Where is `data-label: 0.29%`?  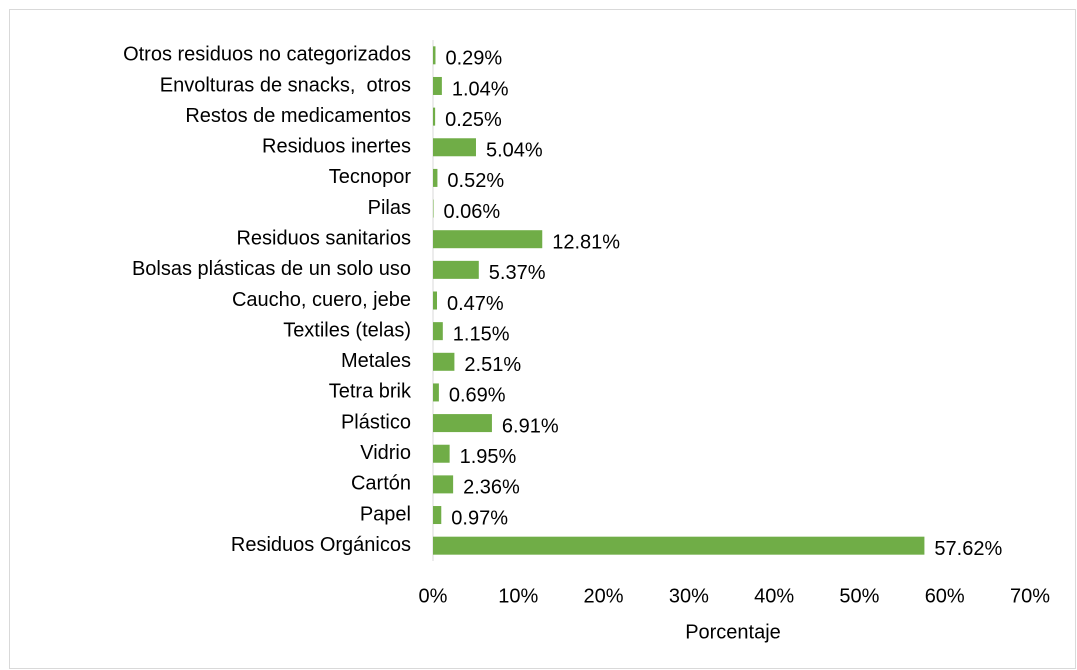
data-label: 0.29% is located at coordinates (473, 59).